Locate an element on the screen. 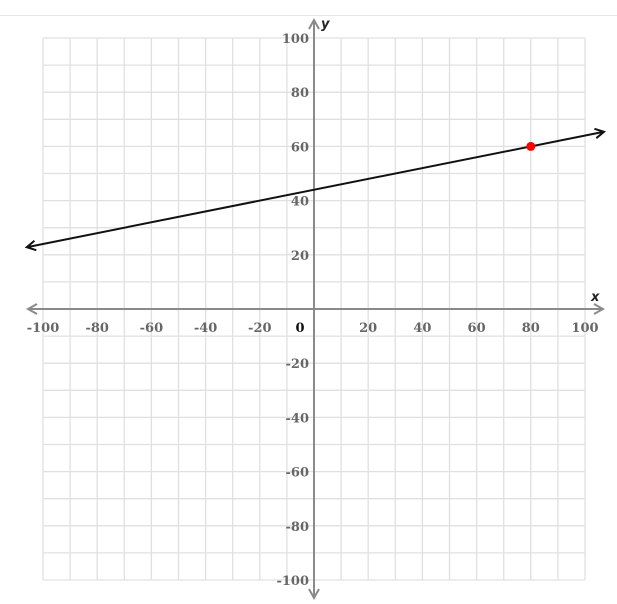 Image resolution: width=617 pixels, height=604 pixels. y-tick-label: -80 is located at coordinates (298, 527).